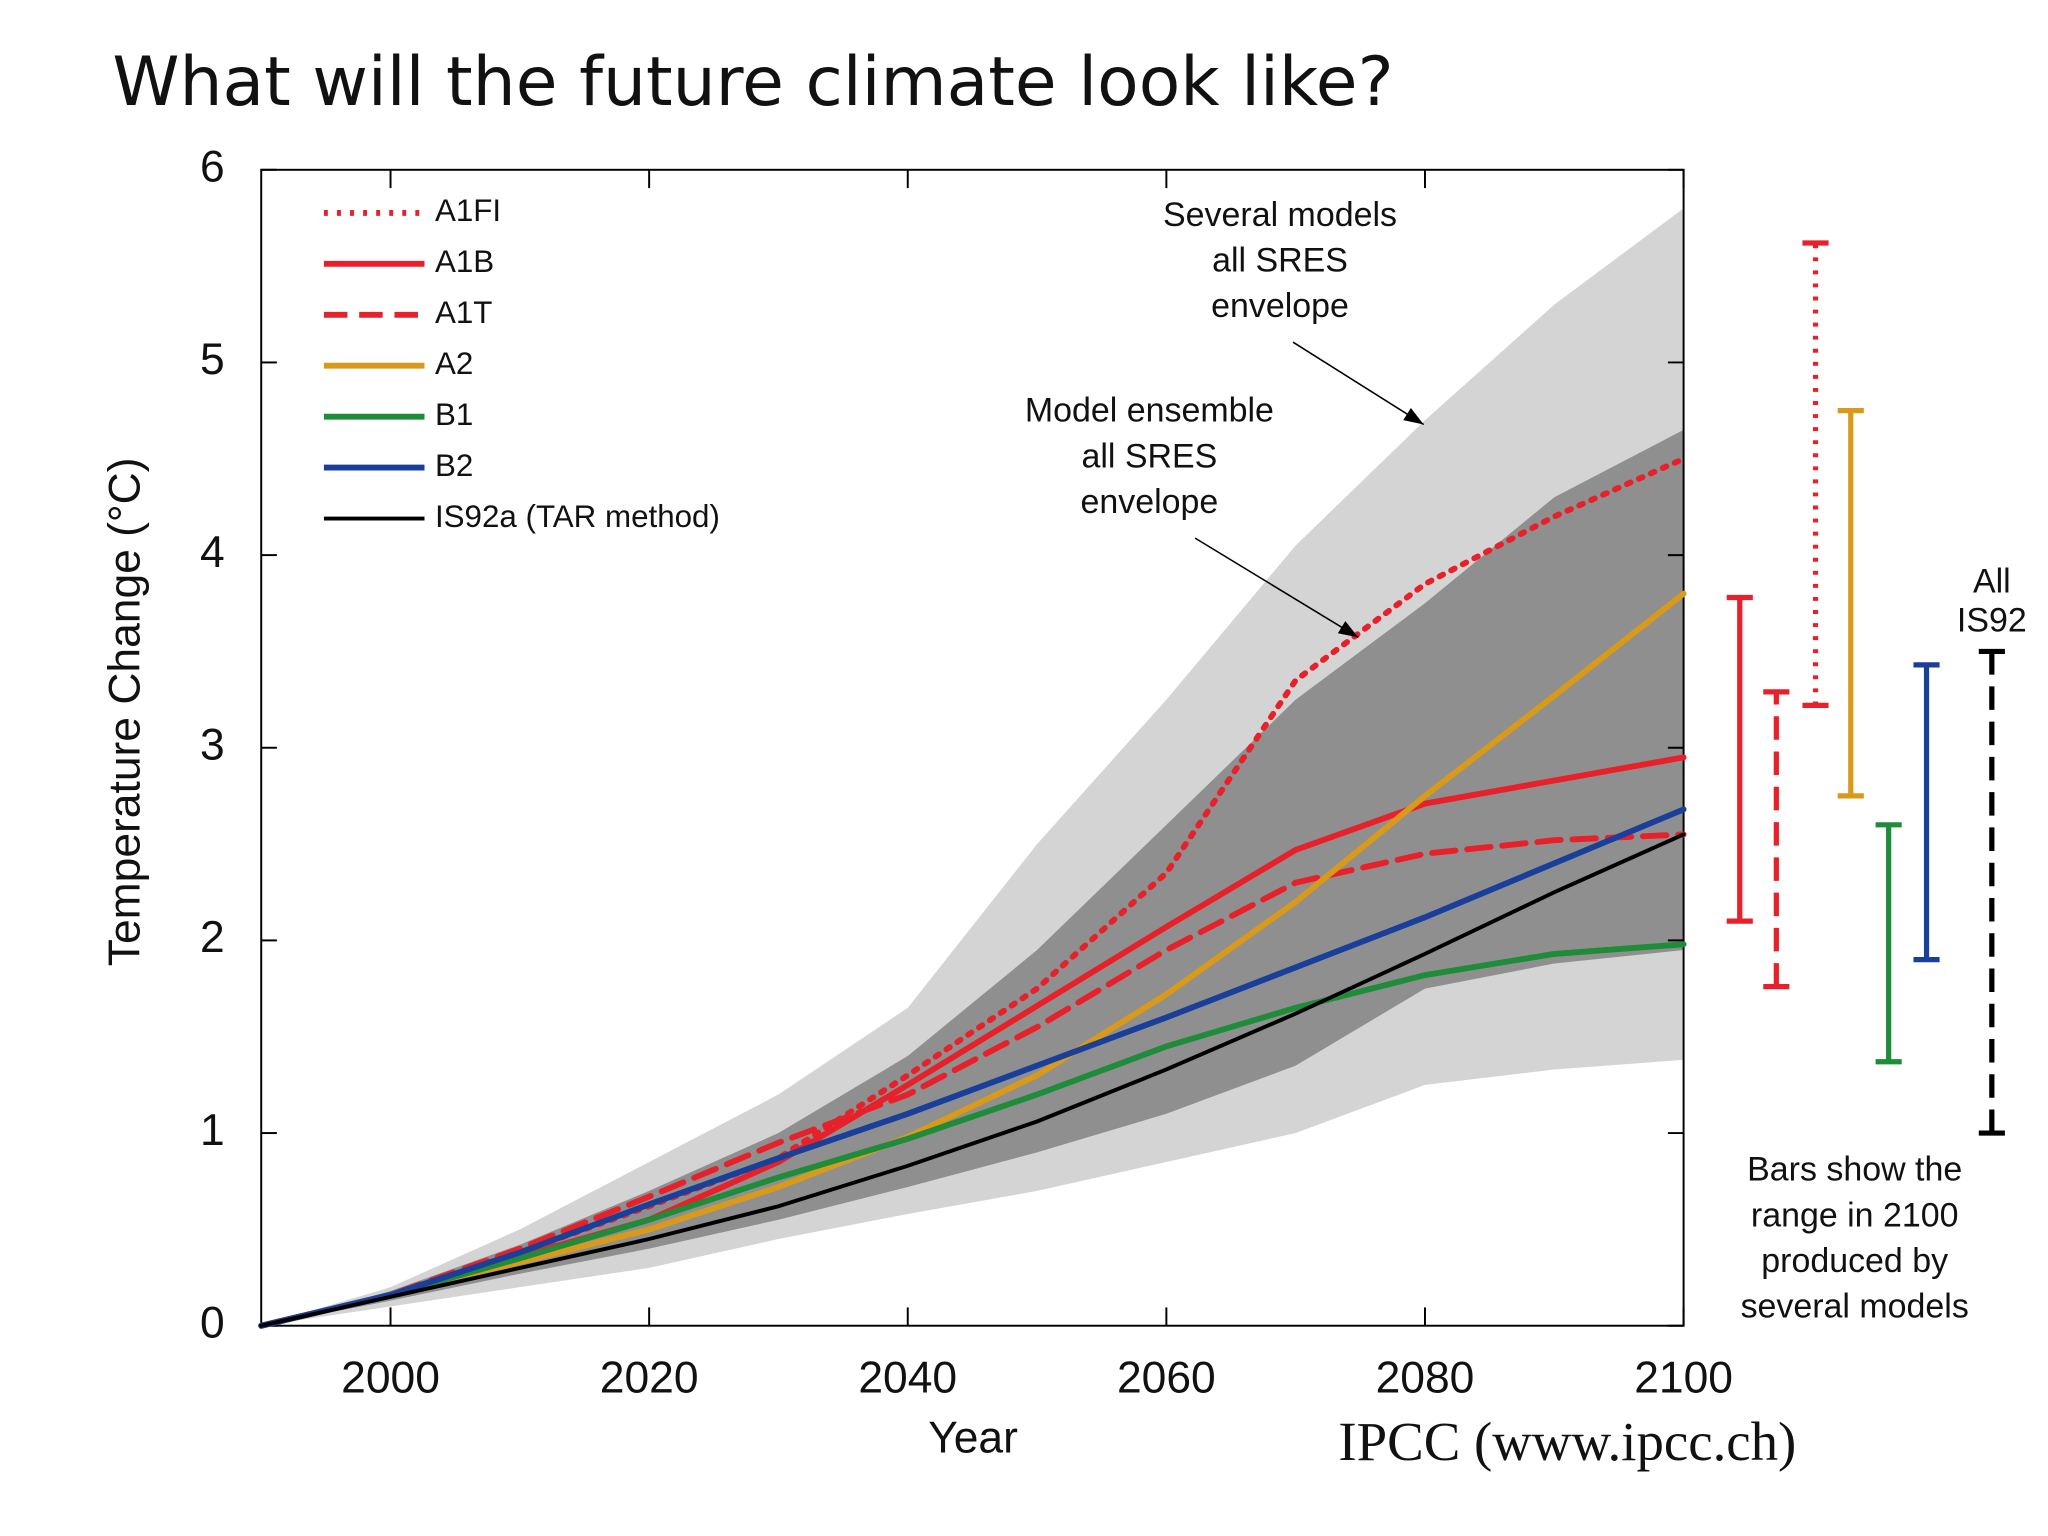 This screenshot has width=2048, height=1536. Describe the element at coordinates (454, 363) in the screenshot. I see `legend-label: A2` at that location.